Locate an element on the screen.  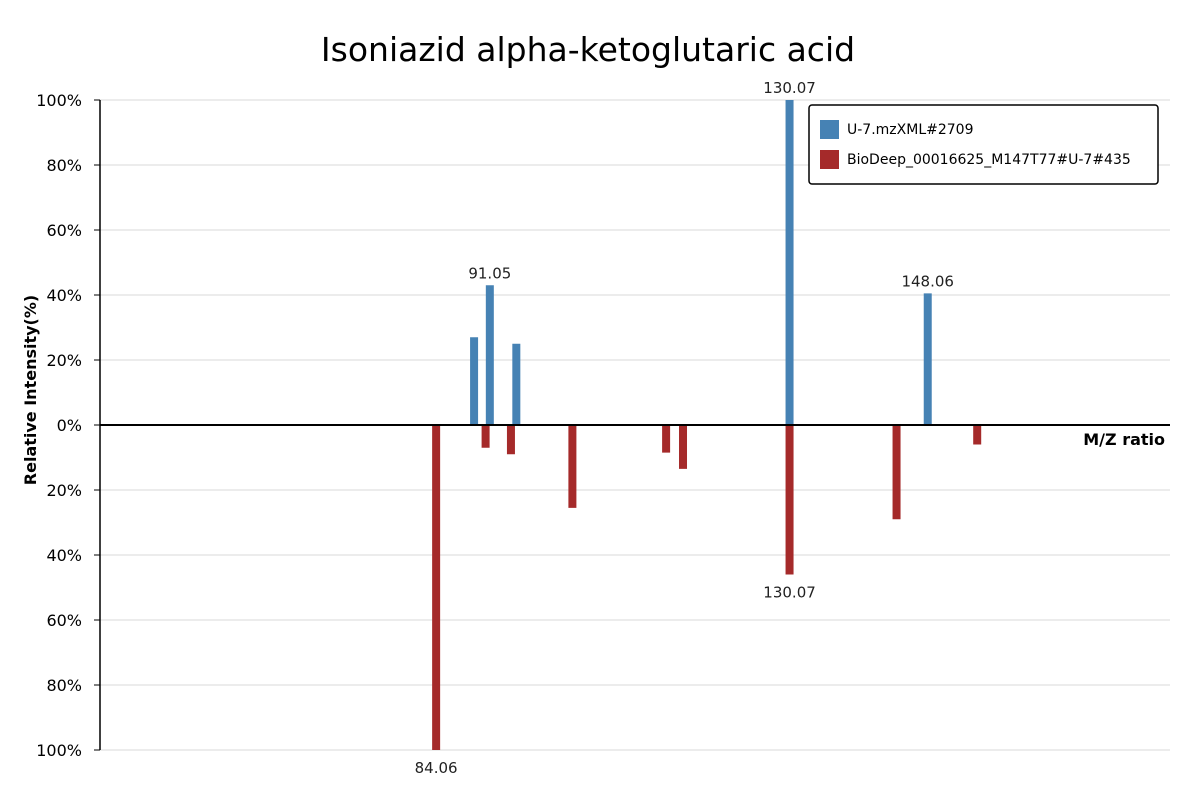
legend-label-query: U-7.mzXML#2709 is located at coordinates (910, 130).